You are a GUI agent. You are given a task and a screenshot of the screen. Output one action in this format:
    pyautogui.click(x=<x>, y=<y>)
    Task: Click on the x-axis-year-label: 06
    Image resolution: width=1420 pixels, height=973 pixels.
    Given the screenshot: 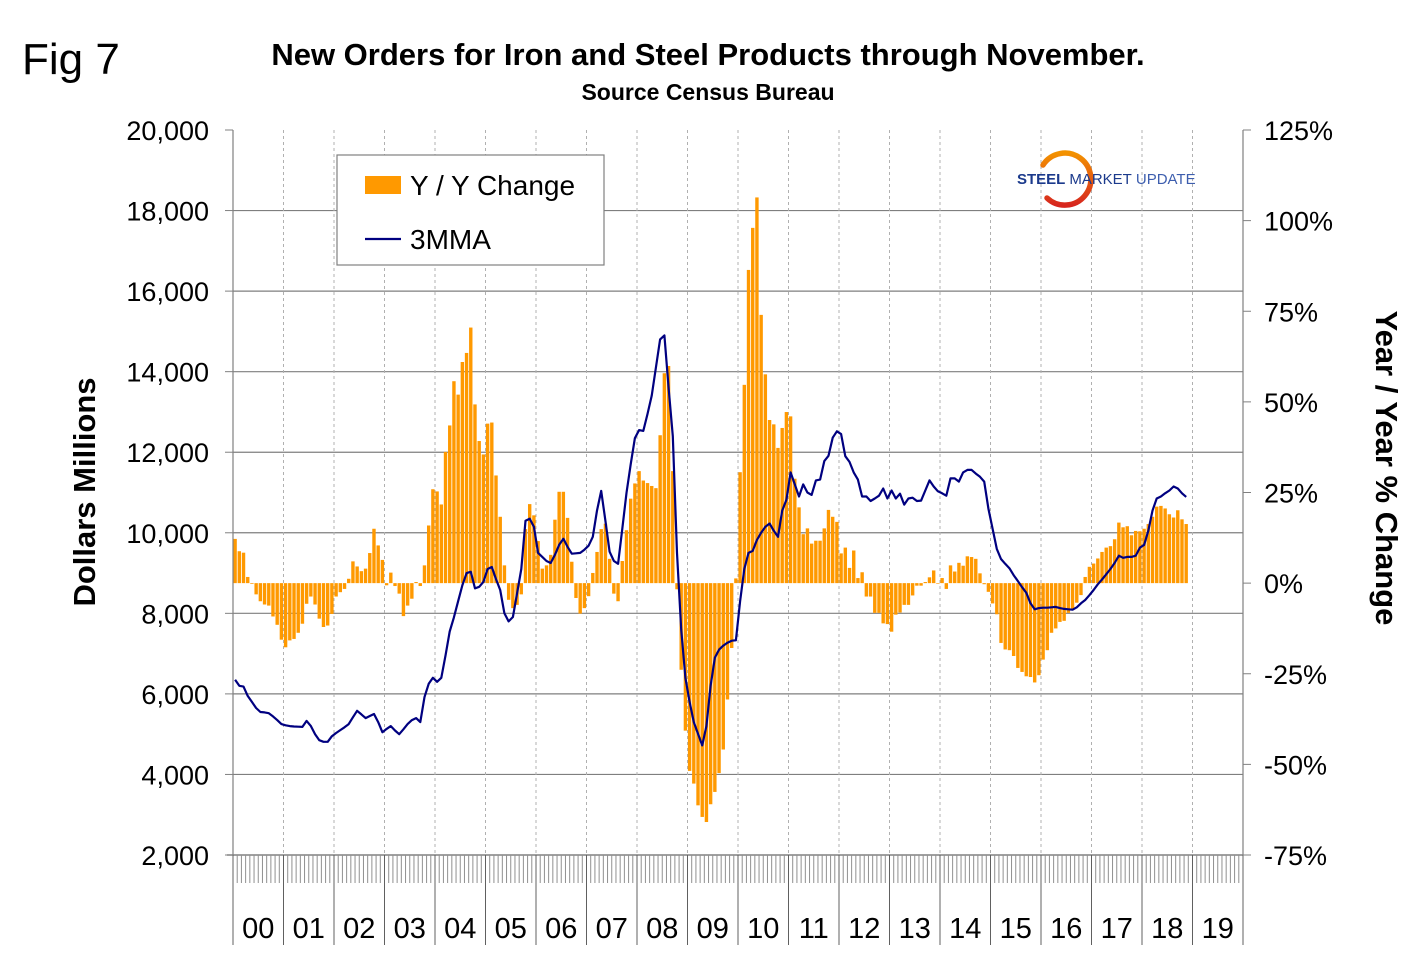 What is the action you would take?
    pyautogui.click(x=561, y=929)
    